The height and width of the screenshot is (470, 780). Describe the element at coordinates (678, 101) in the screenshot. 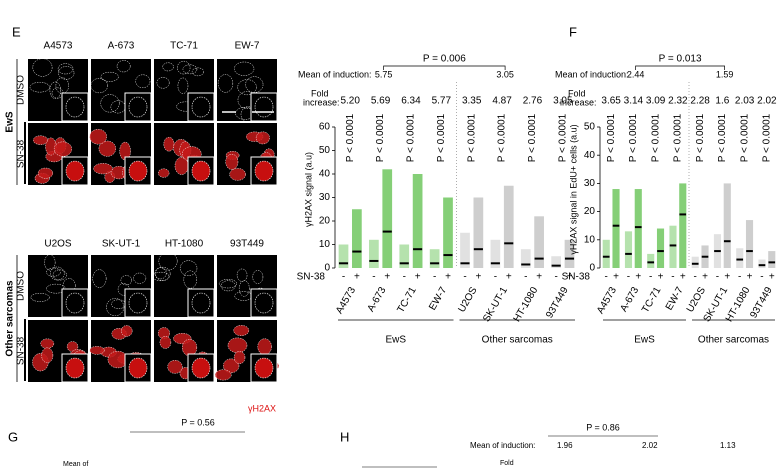

I see `fold-increase: 2.32` at that location.